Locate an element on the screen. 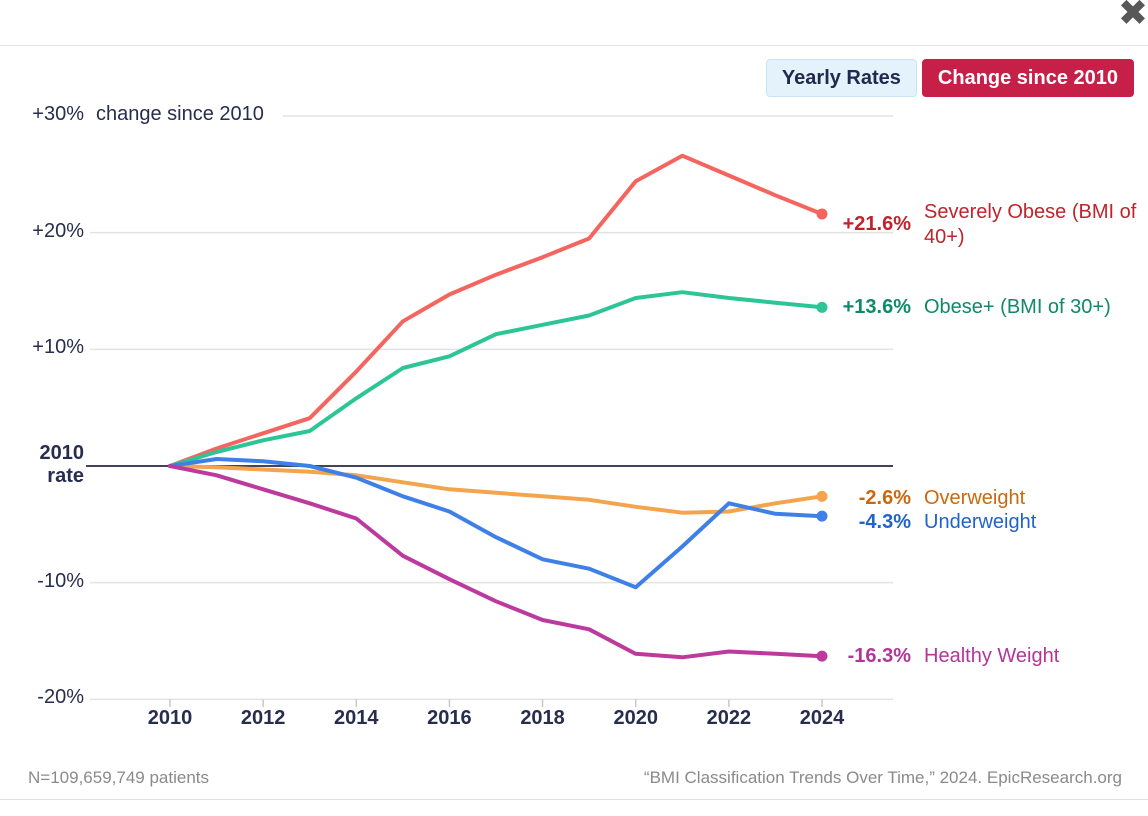  bottom-divider is located at coordinates (574, 799).